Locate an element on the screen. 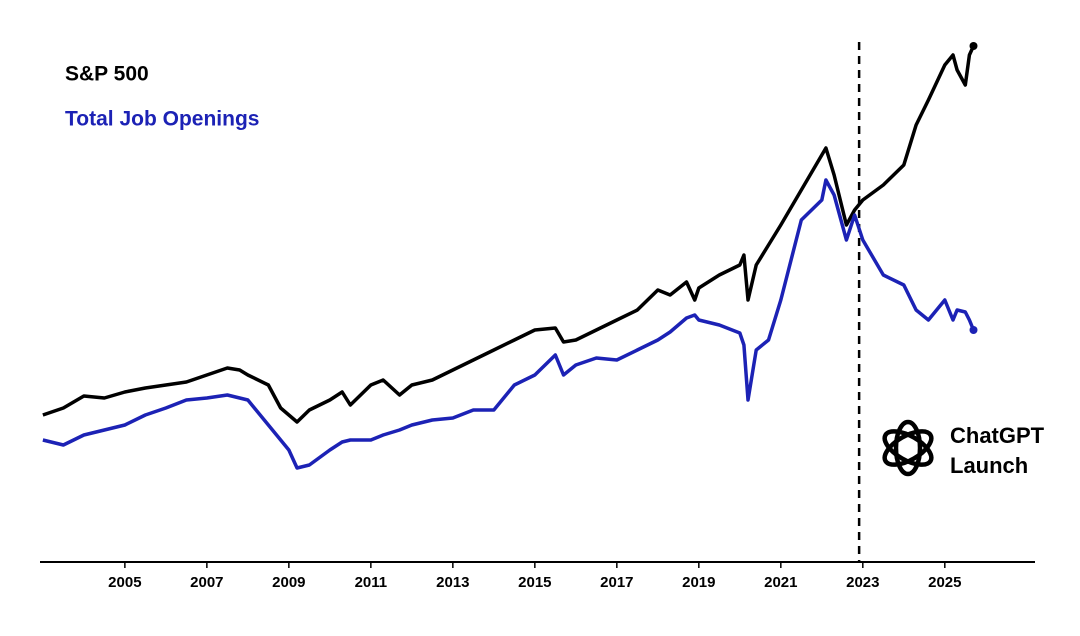 This screenshot has width=1080, height=636. x-tick-label: 2005 is located at coordinates (124, 582).